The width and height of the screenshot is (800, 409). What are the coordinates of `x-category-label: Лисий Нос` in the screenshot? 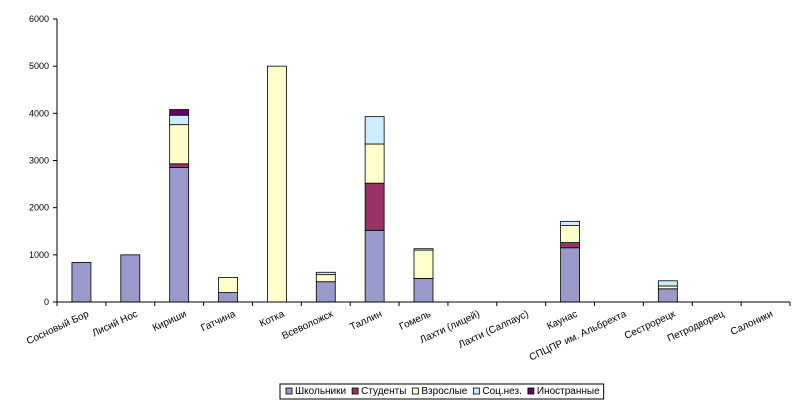 It's located at (115, 324).